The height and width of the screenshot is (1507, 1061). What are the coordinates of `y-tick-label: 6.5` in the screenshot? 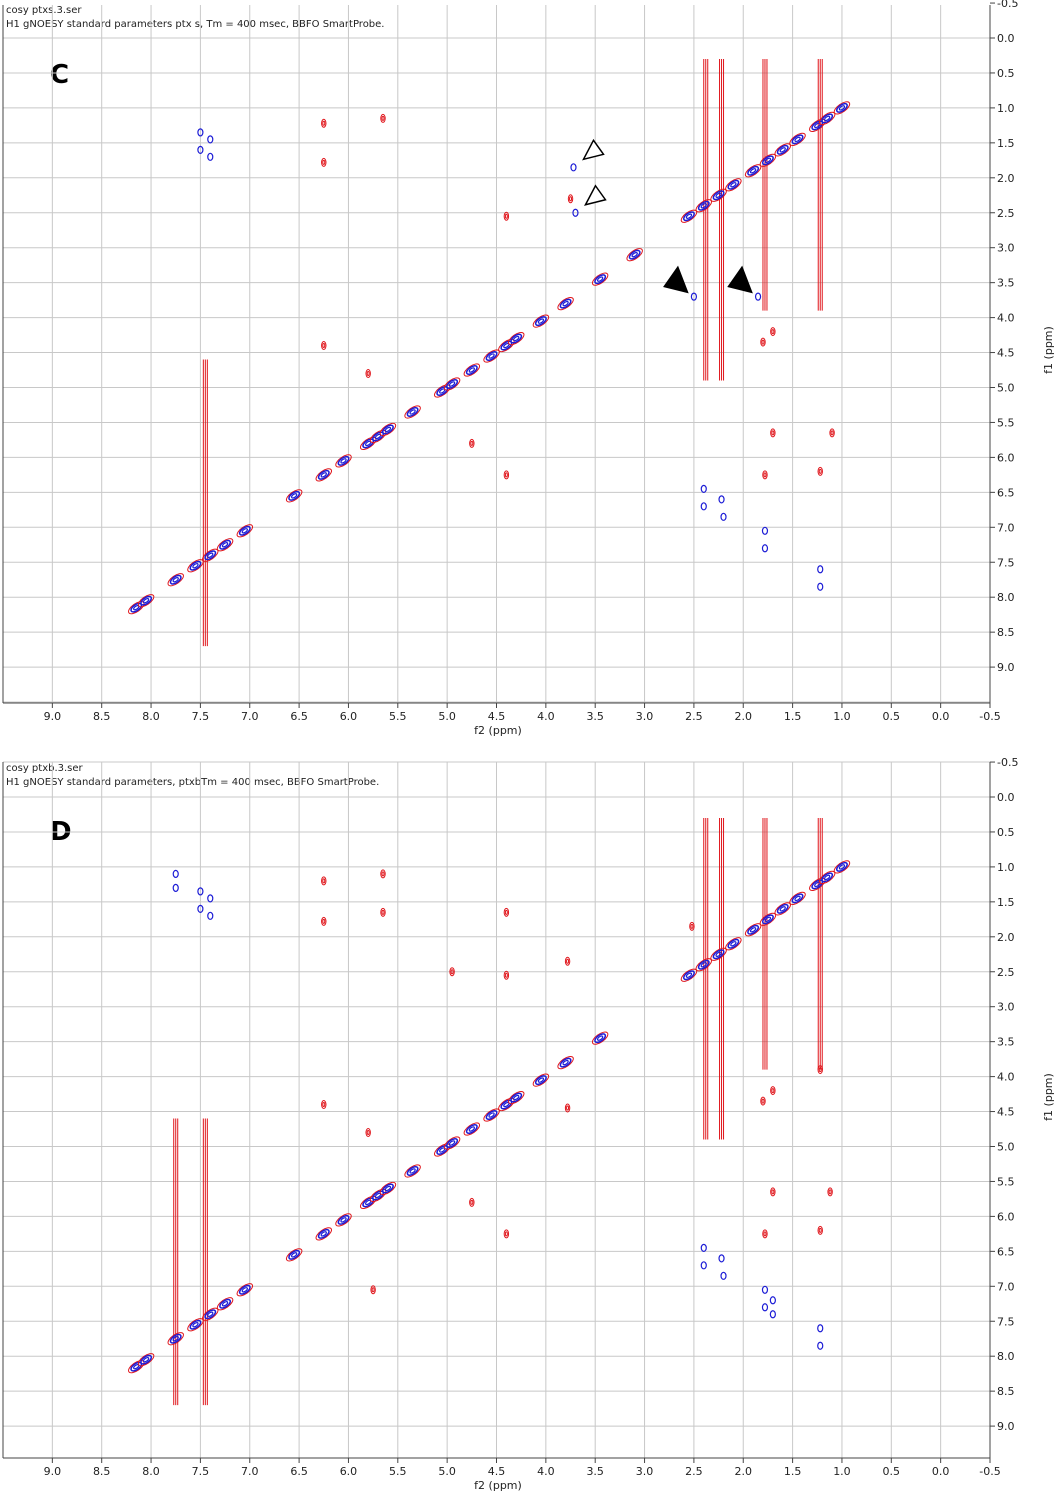 It's located at (1006, 492).